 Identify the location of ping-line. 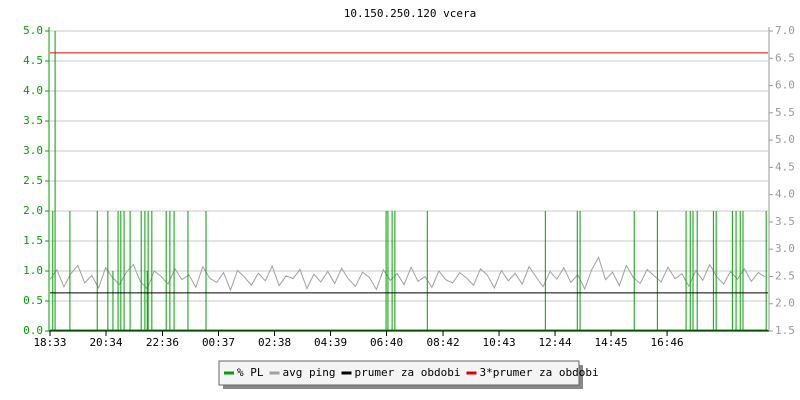
(407, 274).